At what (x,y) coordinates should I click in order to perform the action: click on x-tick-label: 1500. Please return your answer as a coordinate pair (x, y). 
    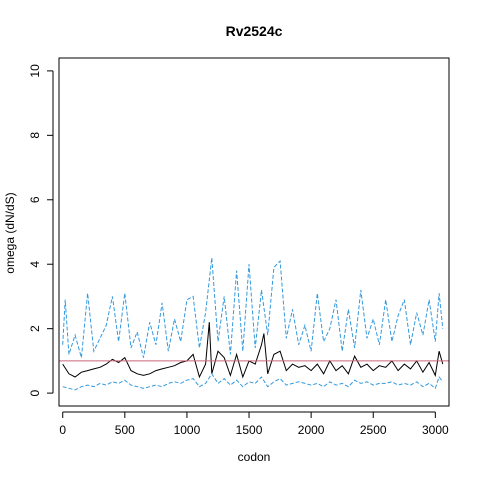
    Looking at the image, I should click on (249, 430).